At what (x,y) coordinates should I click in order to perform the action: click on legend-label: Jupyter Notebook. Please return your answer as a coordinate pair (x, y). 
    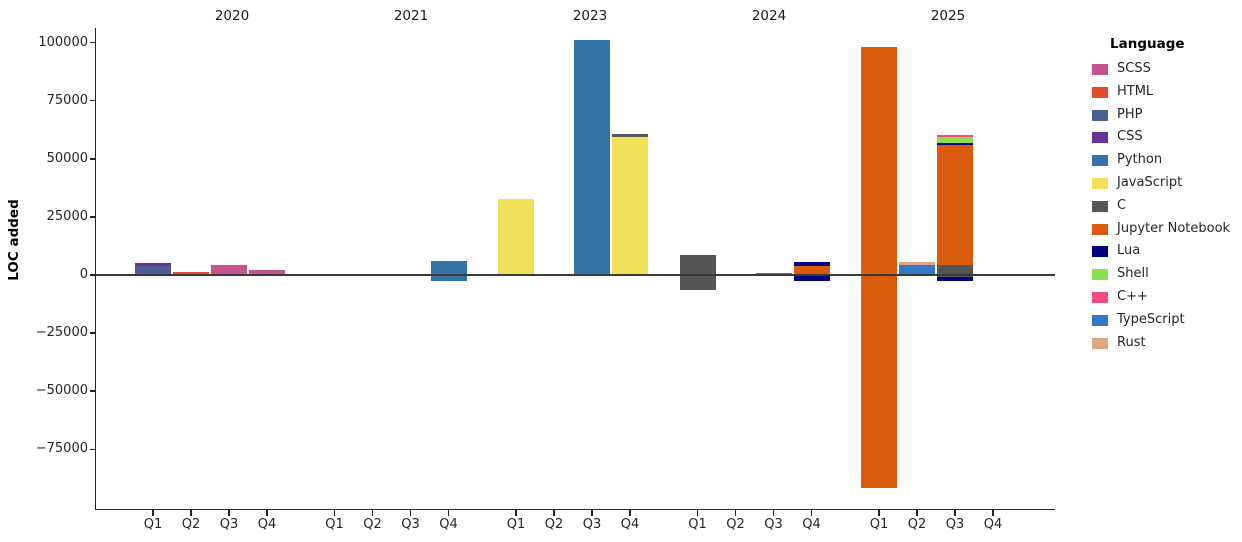
    Looking at the image, I should click on (1174, 228).